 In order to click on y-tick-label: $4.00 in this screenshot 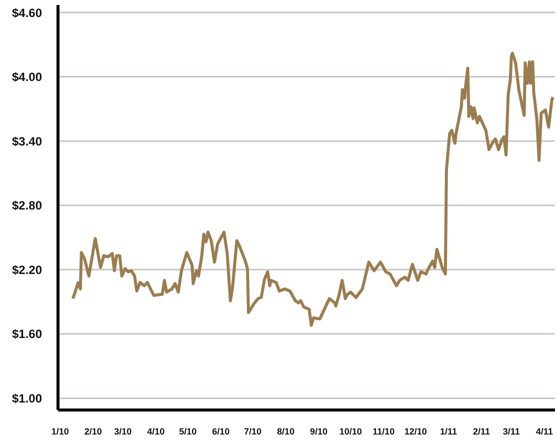, I will do `click(27, 77)`.